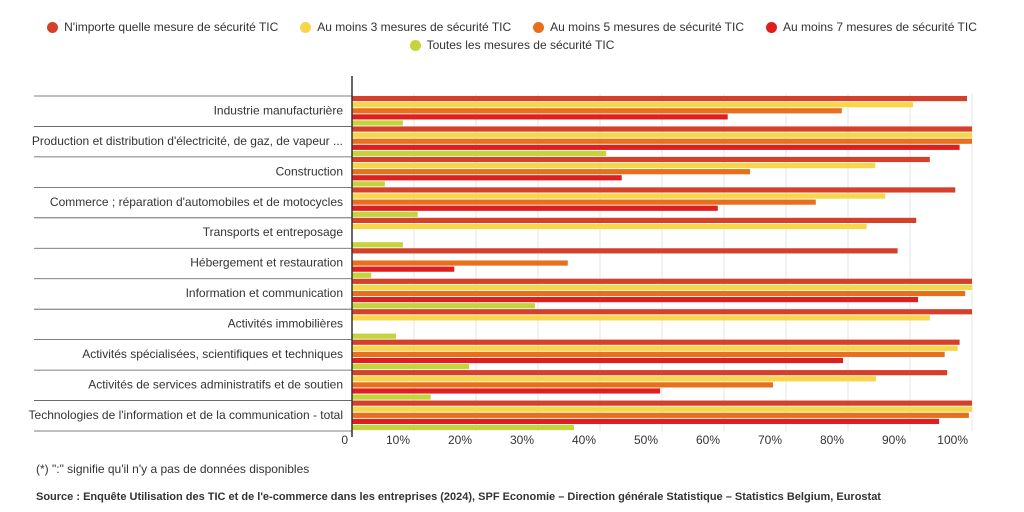 This screenshot has width=1024, height=512. Describe the element at coordinates (584, 440) in the screenshot. I see `x-tick-label: 40%` at that location.